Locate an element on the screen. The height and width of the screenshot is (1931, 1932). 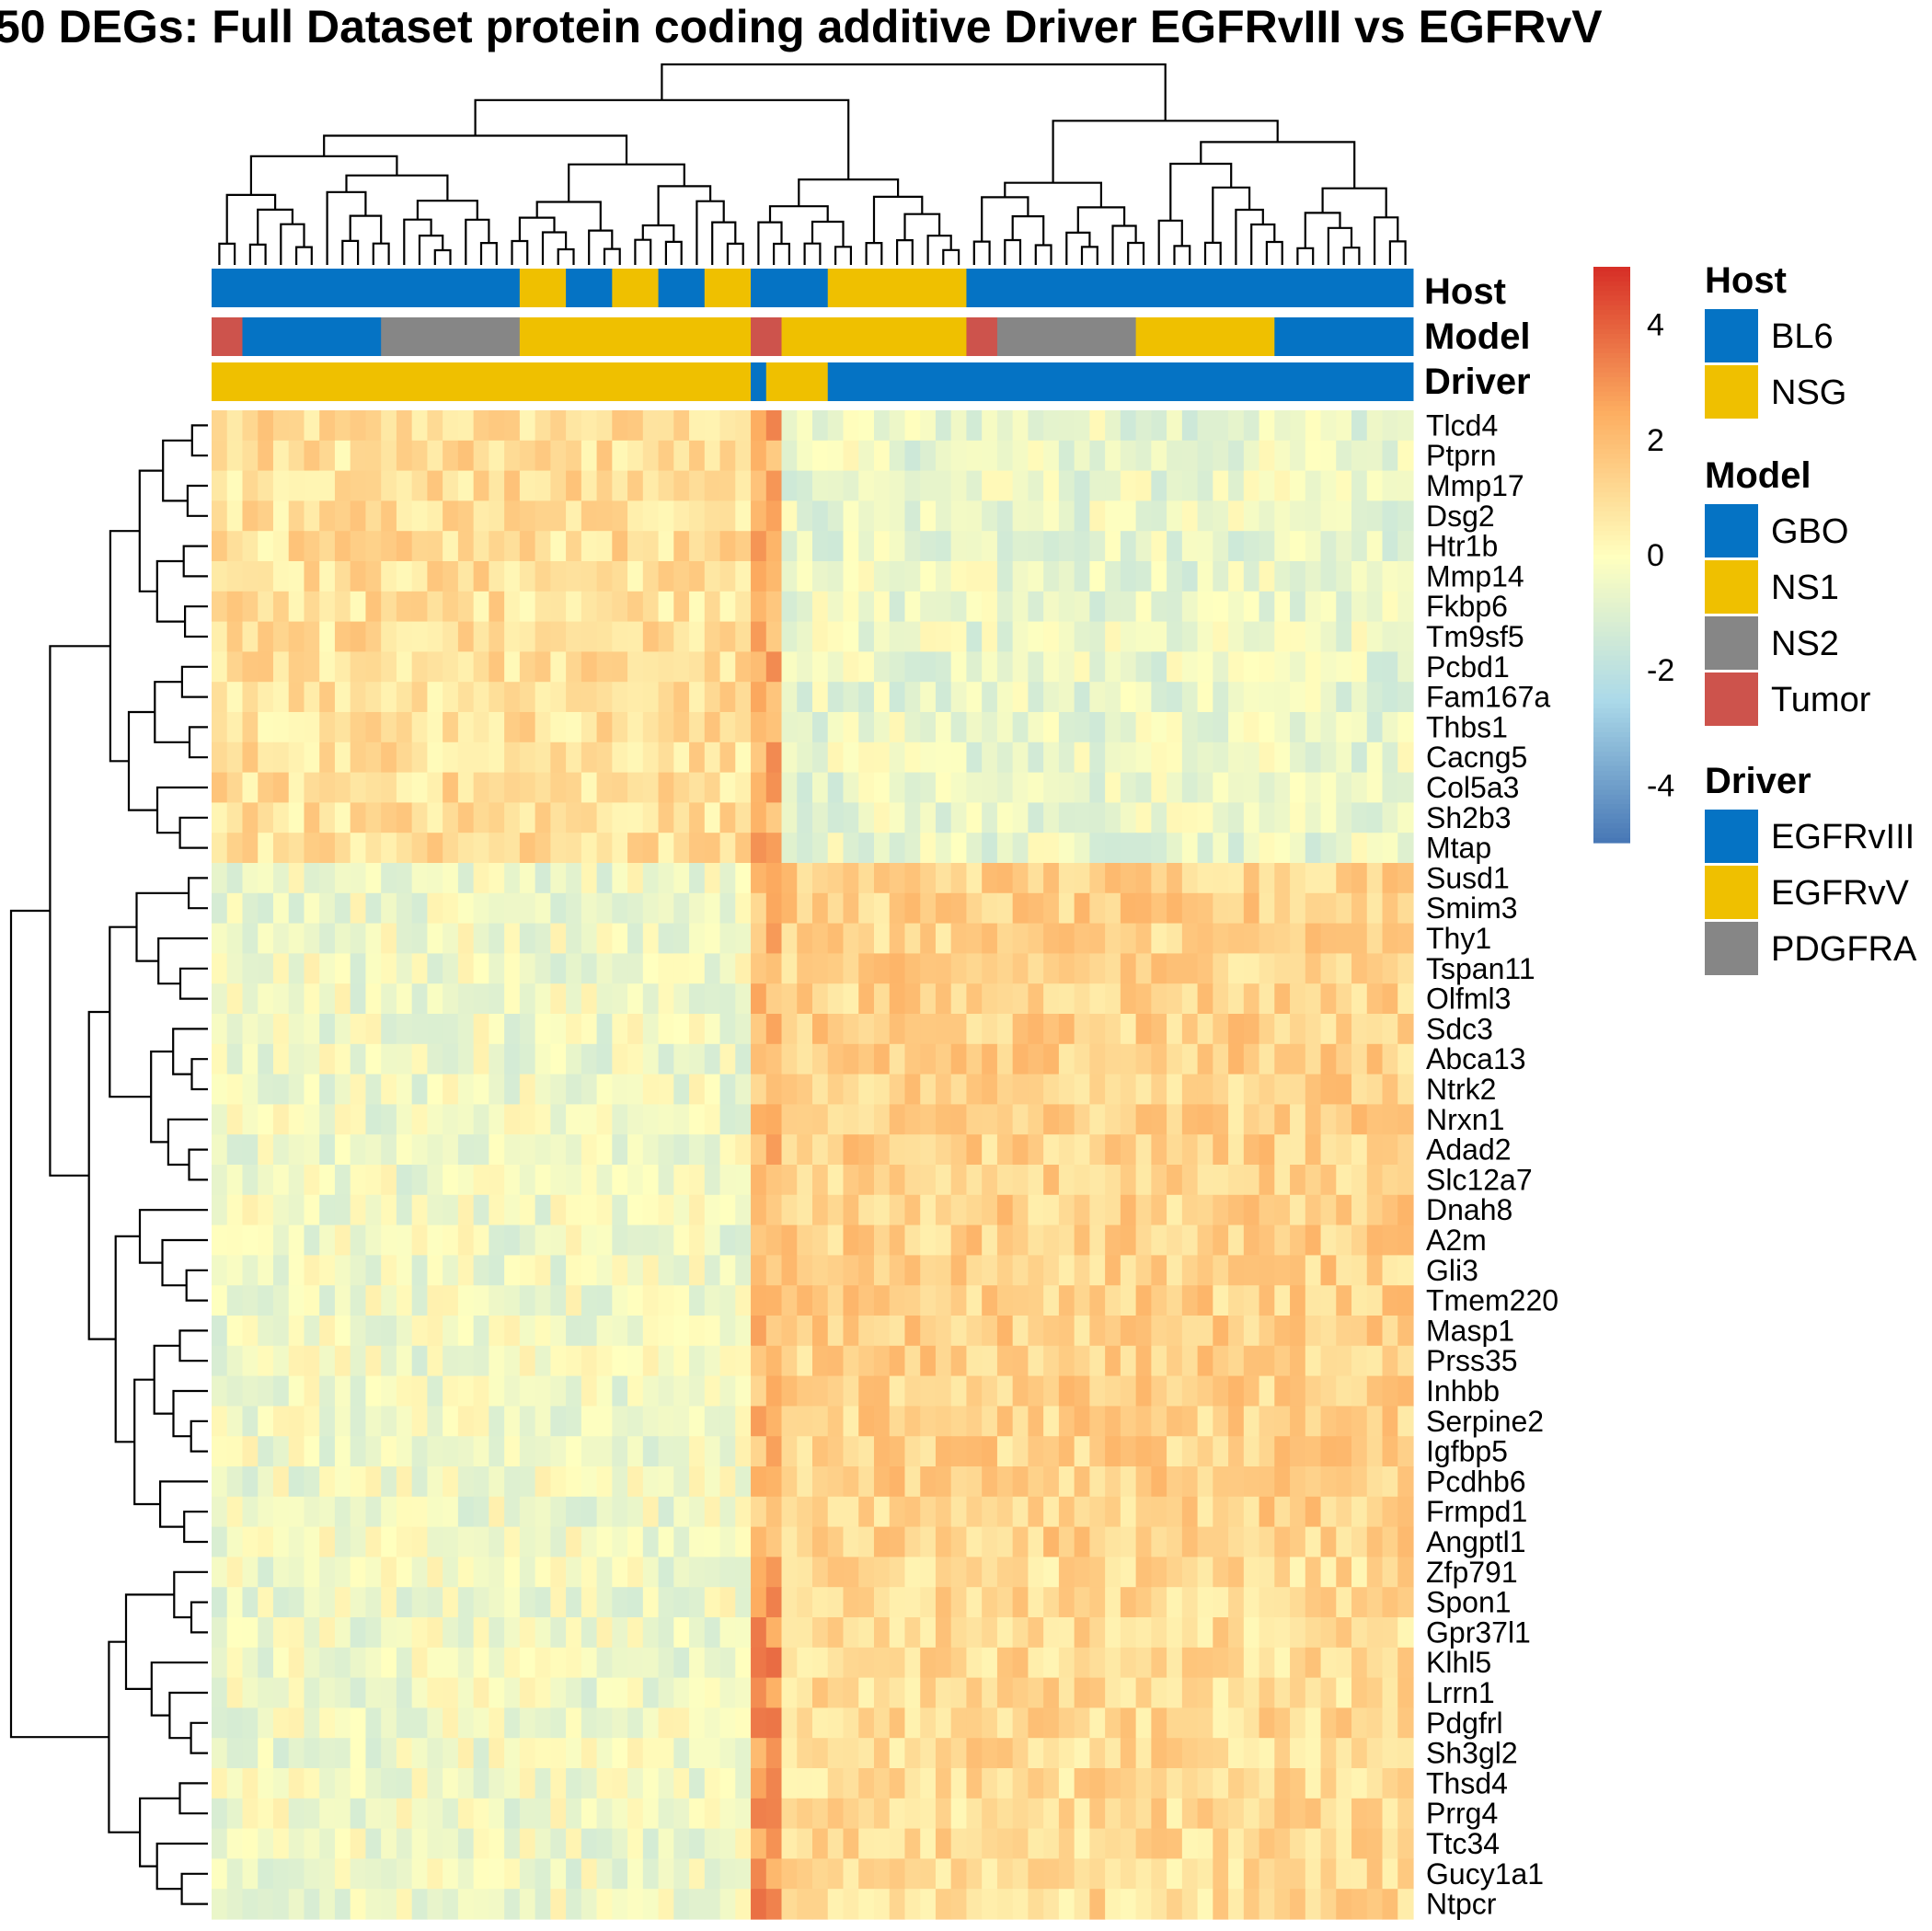
row-dendrogram-branch is located at coordinates (130, 1012).